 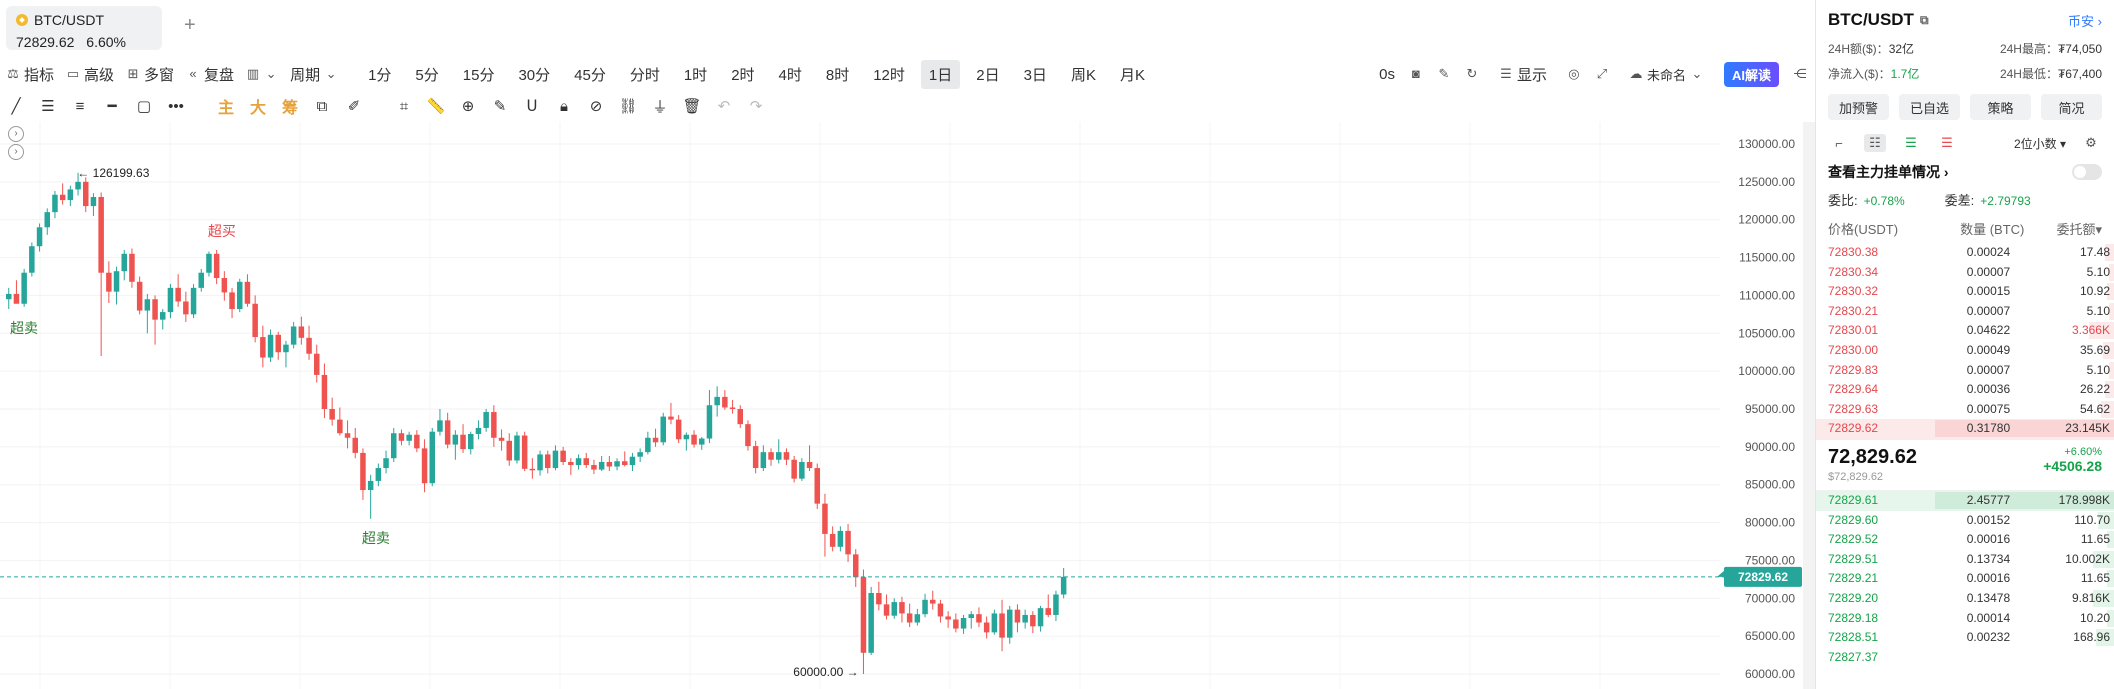 I want to click on expand-icon: ›, so click(x=16, y=134).